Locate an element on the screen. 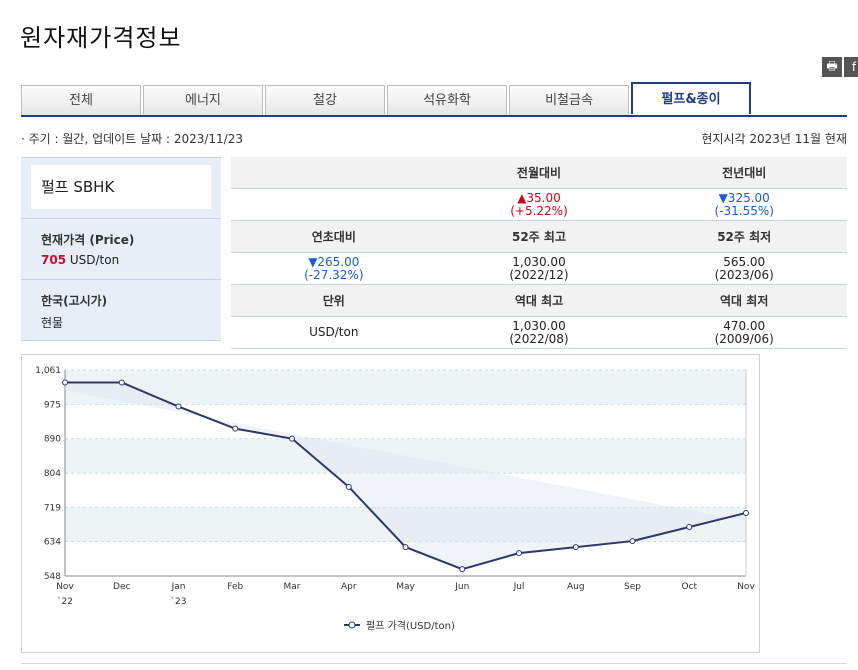 This screenshot has width=858, height=670. tab-pulp-paper: 펄프&종이 is located at coordinates (691, 98).